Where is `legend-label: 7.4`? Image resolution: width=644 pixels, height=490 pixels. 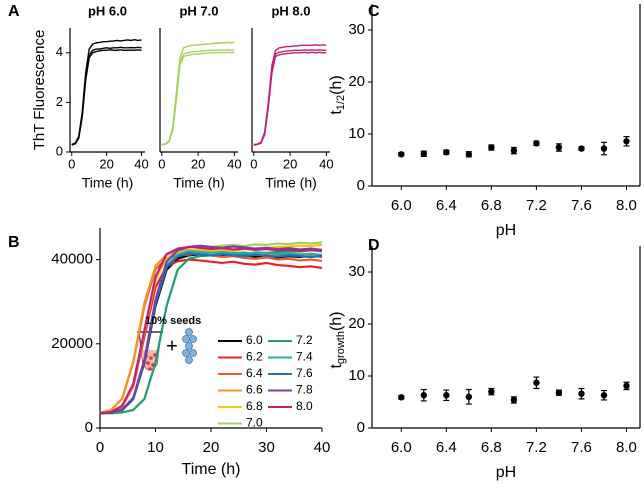 legend-label: 7.4 is located at coordinates (304, 357).